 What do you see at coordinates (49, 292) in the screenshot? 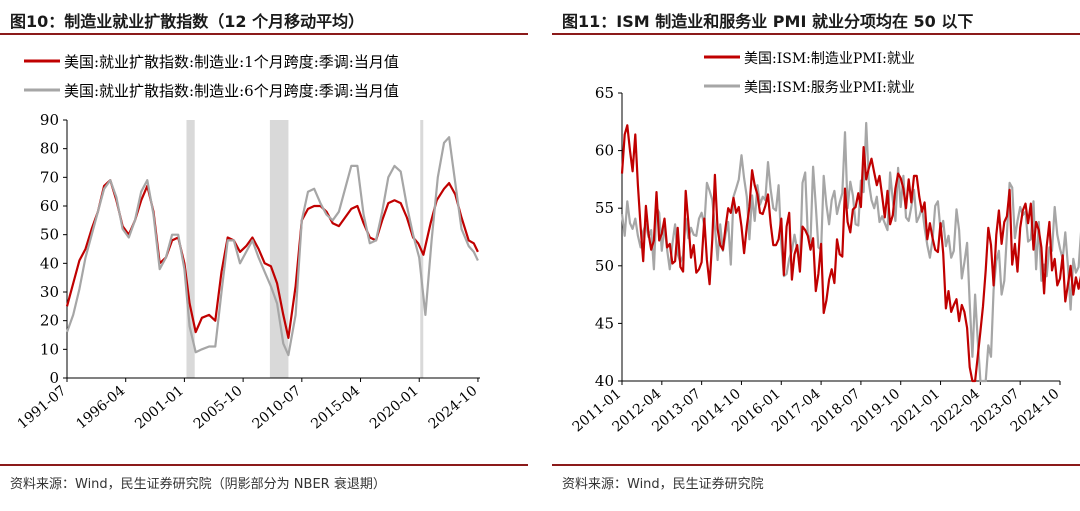
I see `y-tick-label: 30` at bounding box center [49, 292].